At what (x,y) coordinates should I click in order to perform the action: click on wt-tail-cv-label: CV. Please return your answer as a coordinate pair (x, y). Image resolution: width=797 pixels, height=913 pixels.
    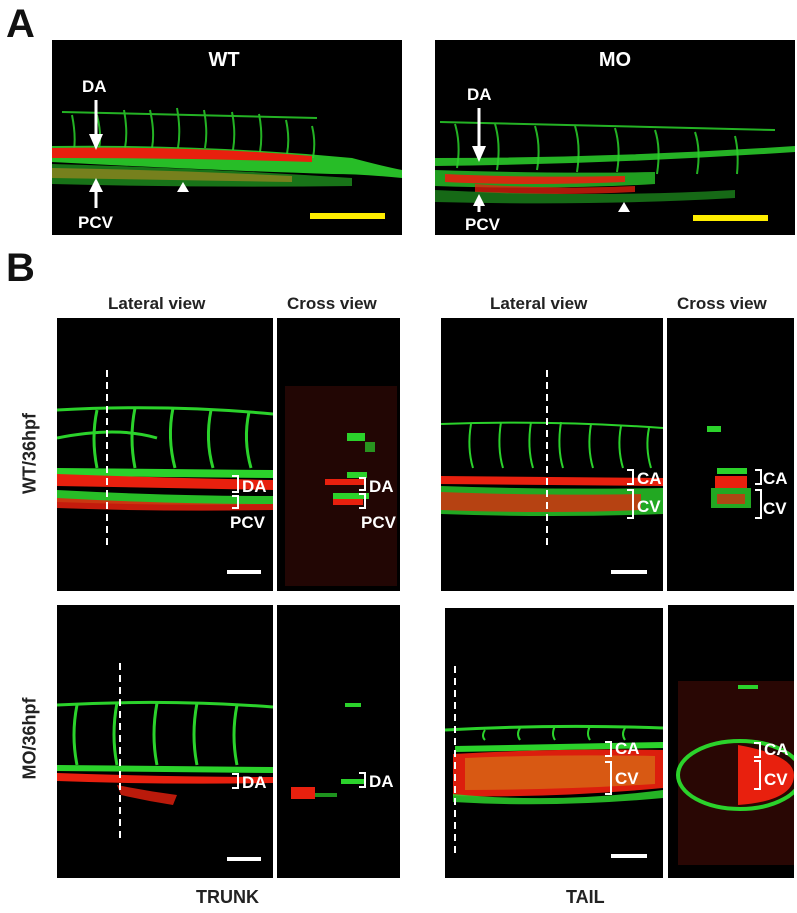
    Looking at the image, I should click on (649, 506).